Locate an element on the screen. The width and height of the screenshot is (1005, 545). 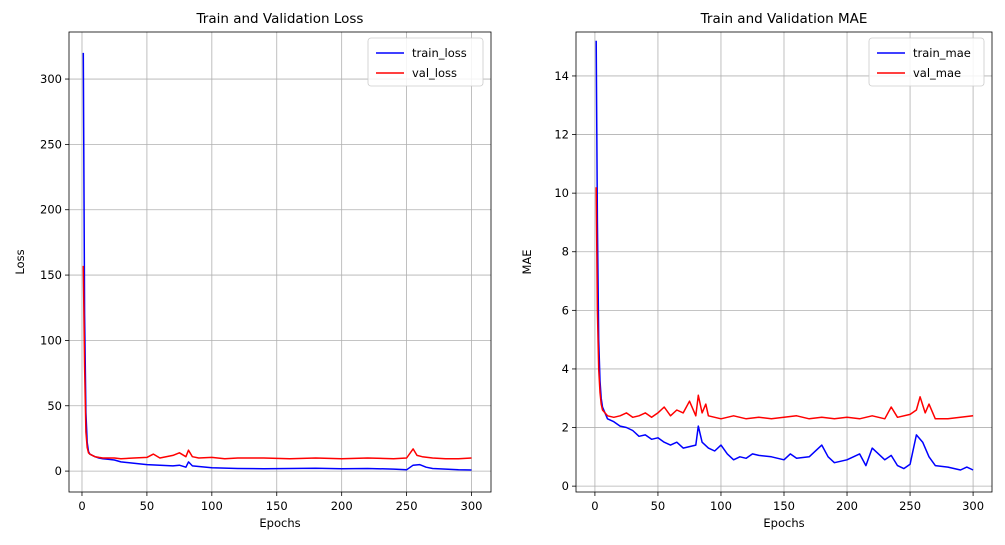
loss-x-tick-label: 200 is located at coordinates (342, 506).